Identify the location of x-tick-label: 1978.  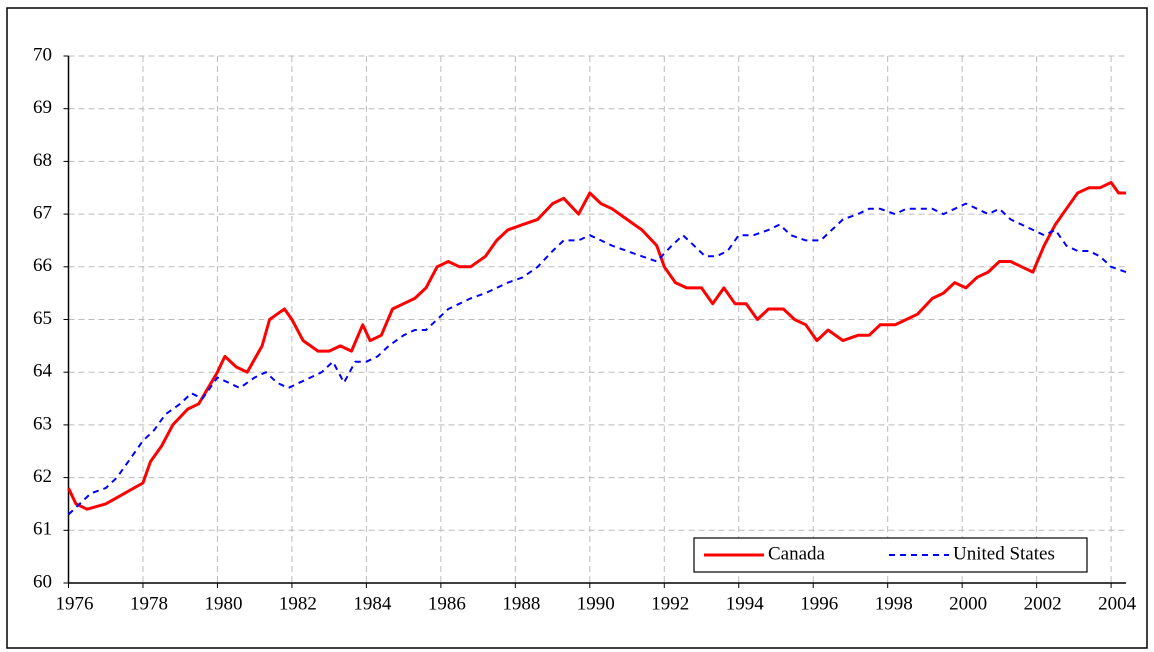
(149, 603).